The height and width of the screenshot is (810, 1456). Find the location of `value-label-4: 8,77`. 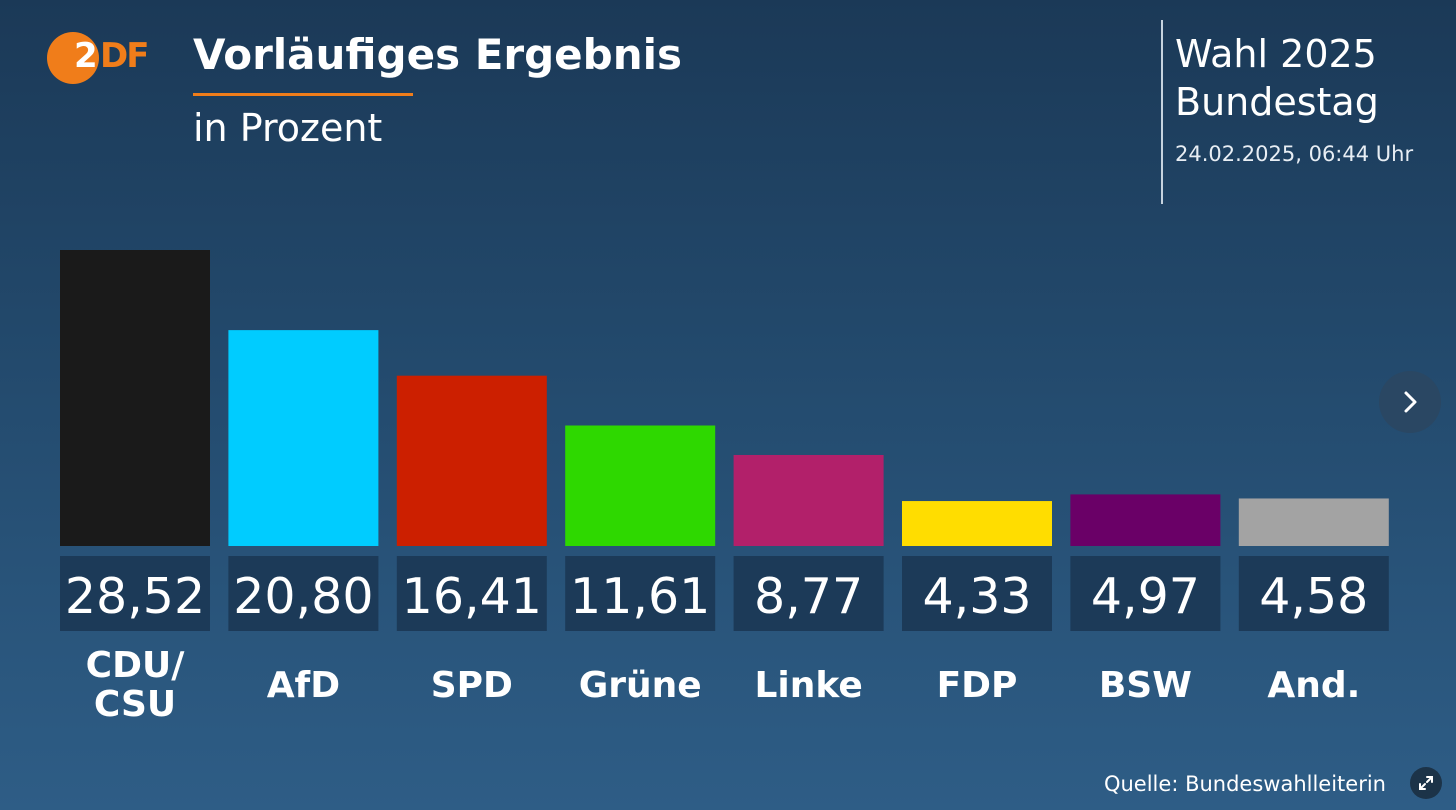

value-label-4: 8,77 is located at coordinates (808, 596).